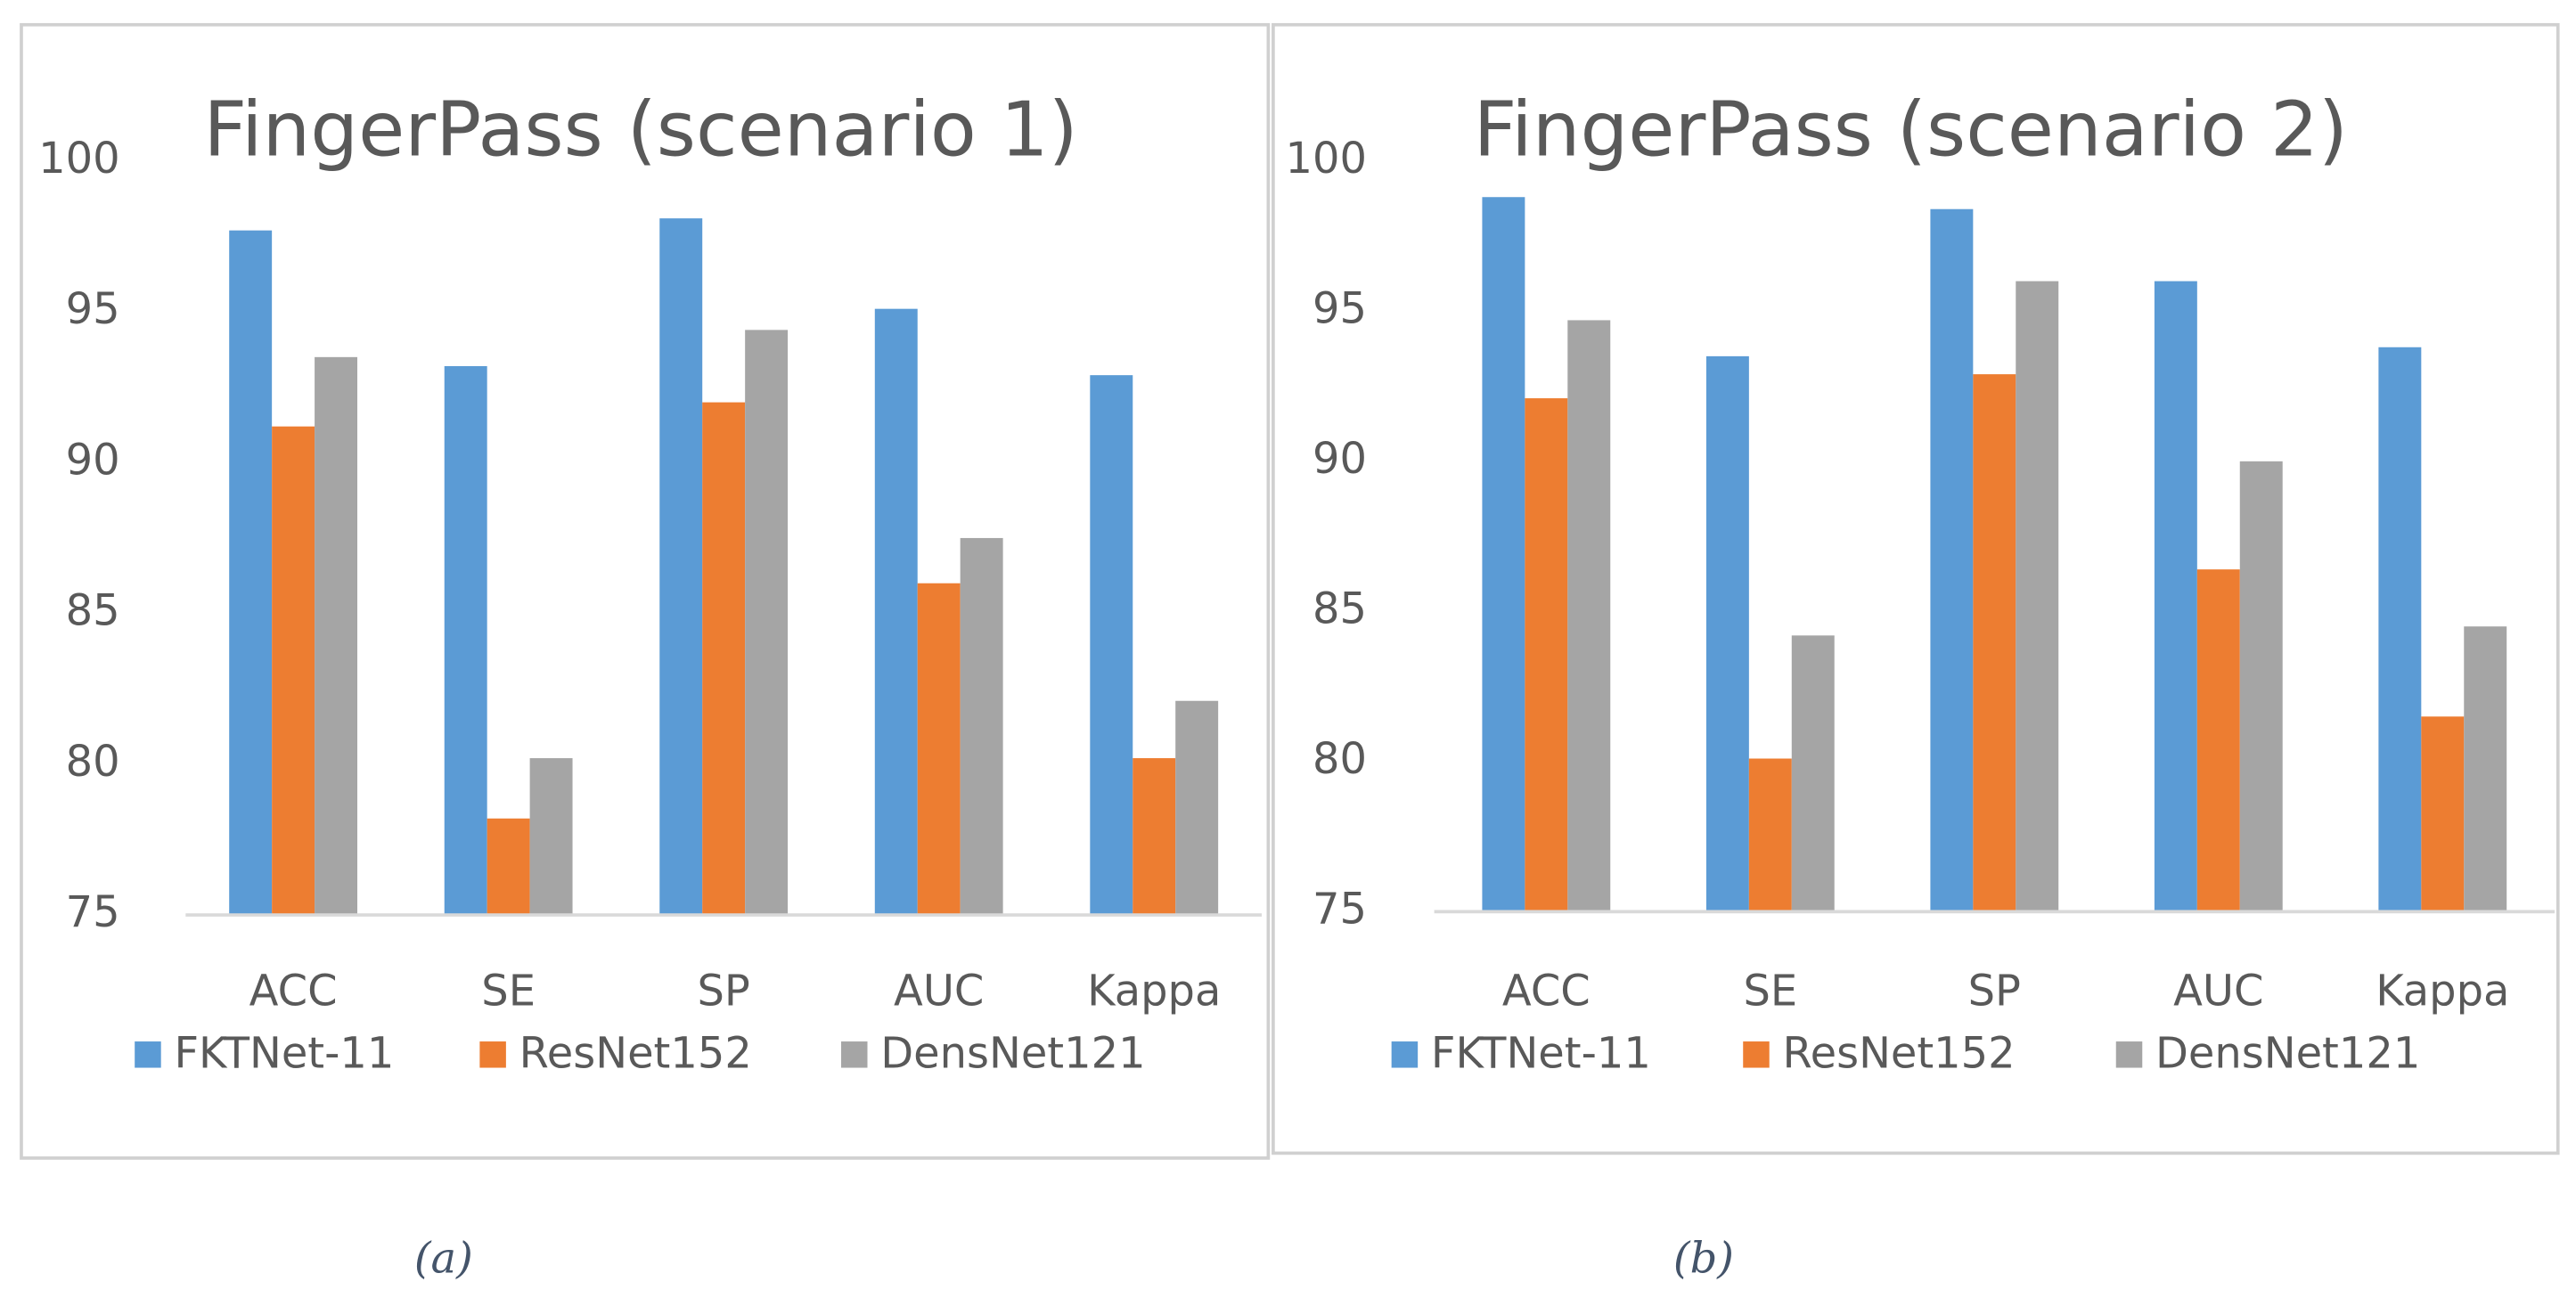 The width and height of the screenshot is (2576, 1306). What do you see at coordinates (640, 130) in the screenshot?
I see `chart-title: FingerPass (scenario 1)` at bounding box center [640, 130].